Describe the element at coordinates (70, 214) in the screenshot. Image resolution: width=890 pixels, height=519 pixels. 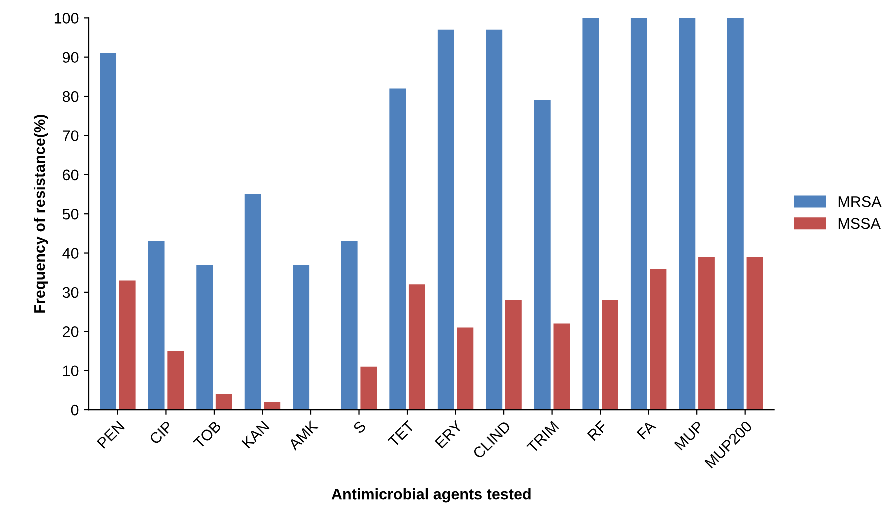
I see `y-tick-label: 50` at that location.